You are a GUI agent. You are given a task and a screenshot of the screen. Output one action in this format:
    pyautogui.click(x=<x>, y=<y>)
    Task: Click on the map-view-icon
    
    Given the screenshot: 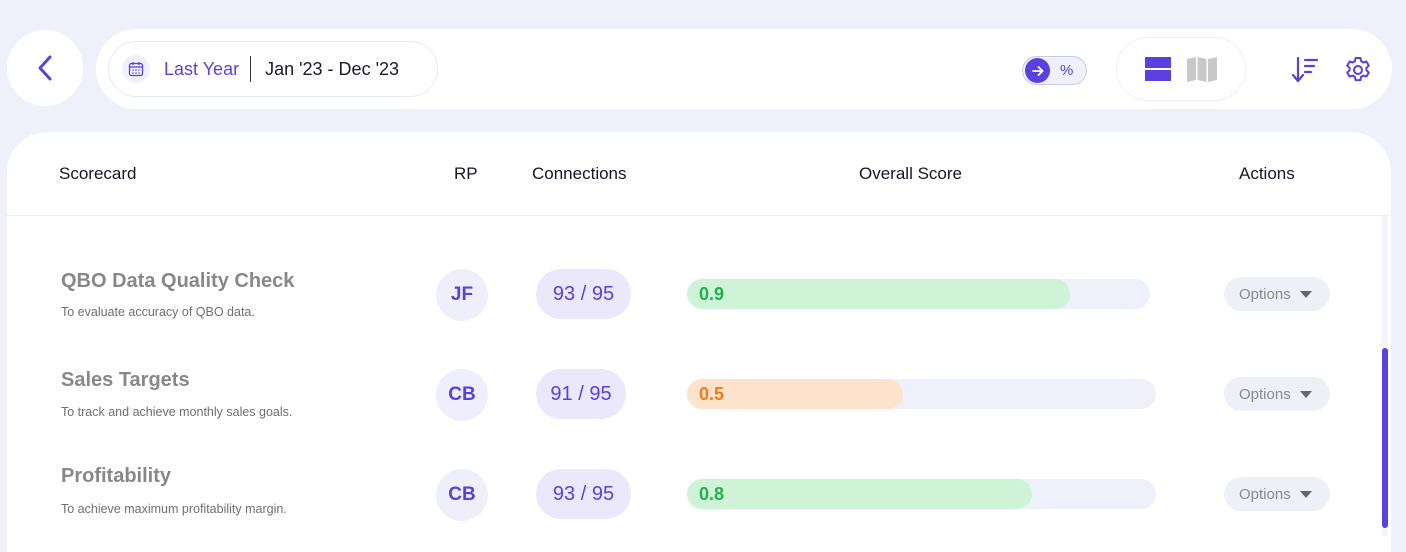 What is the action you would take?
    pyautogui.click(x=1202, y=69)
    